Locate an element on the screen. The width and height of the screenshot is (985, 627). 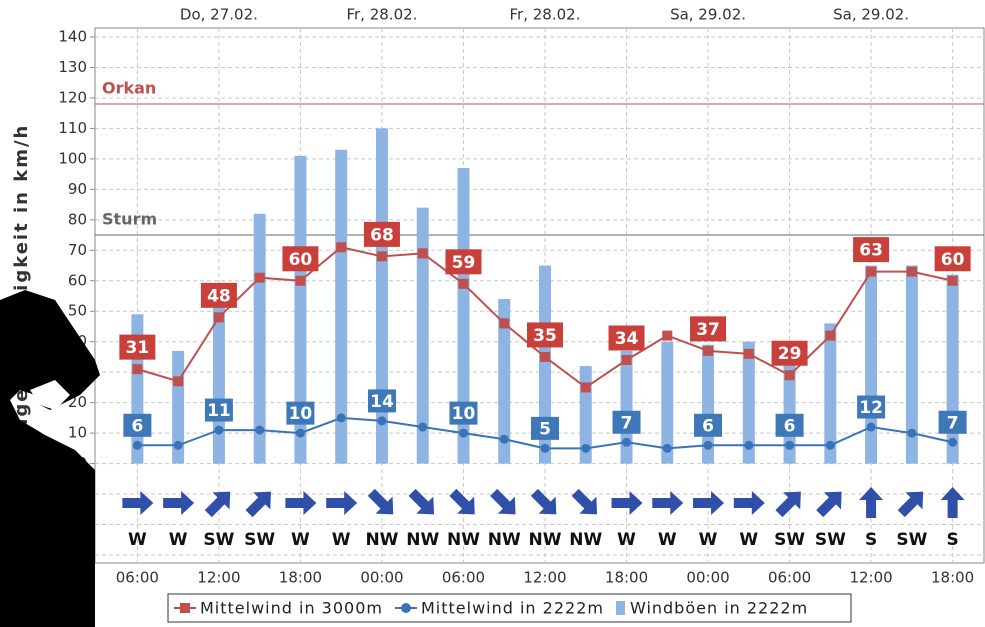
x-tick-label: 00:00 is located at coordinates (707, 578).